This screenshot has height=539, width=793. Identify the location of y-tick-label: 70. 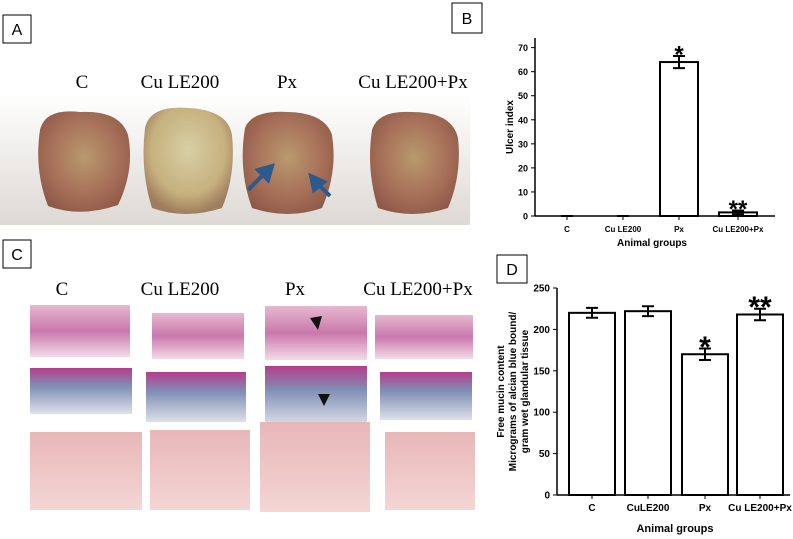
(523, 48).